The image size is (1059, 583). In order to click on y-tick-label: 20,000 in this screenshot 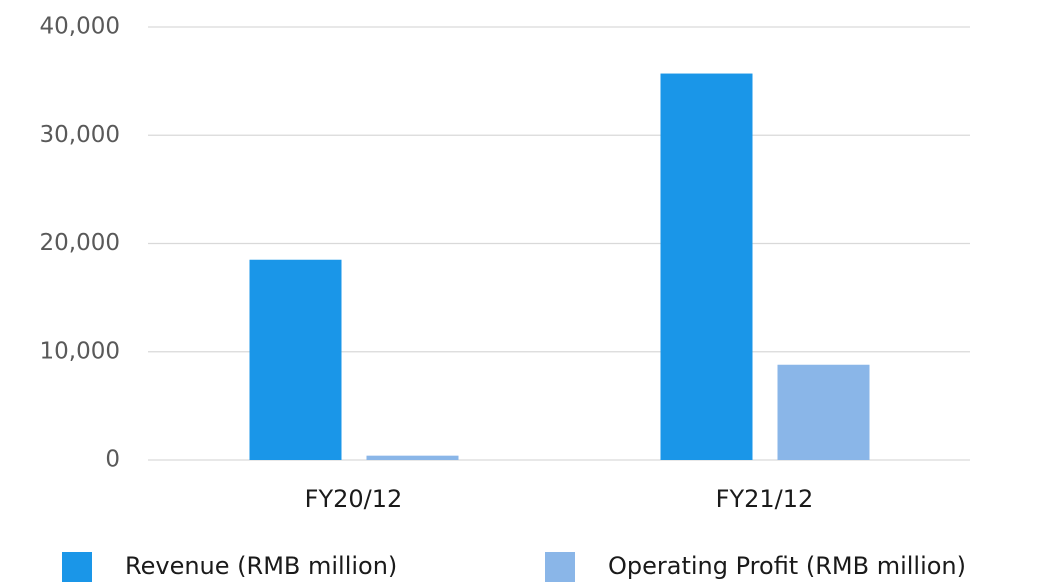, I will do `click(80, 243)`.